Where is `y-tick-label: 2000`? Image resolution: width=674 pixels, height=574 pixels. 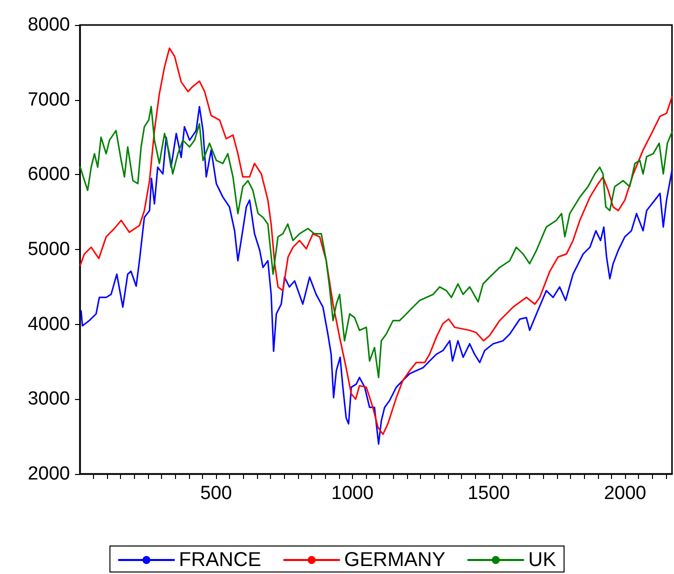 y-tick-label: 2000 is located at coordinates (49, 474).